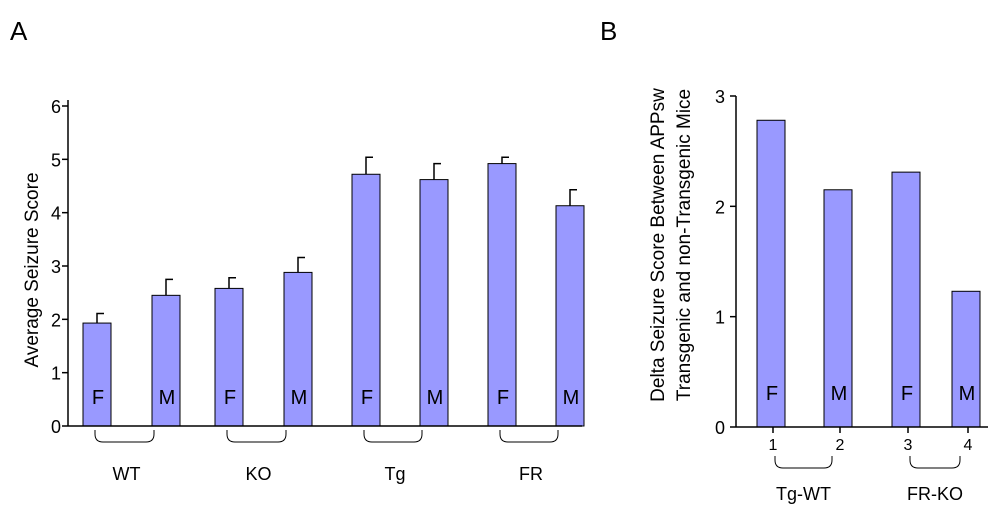  What do you see at coordinates (720, 97) in the screenshot?
I see `panel-b-y-tick-label: 3` at bounding box center [720, 97].